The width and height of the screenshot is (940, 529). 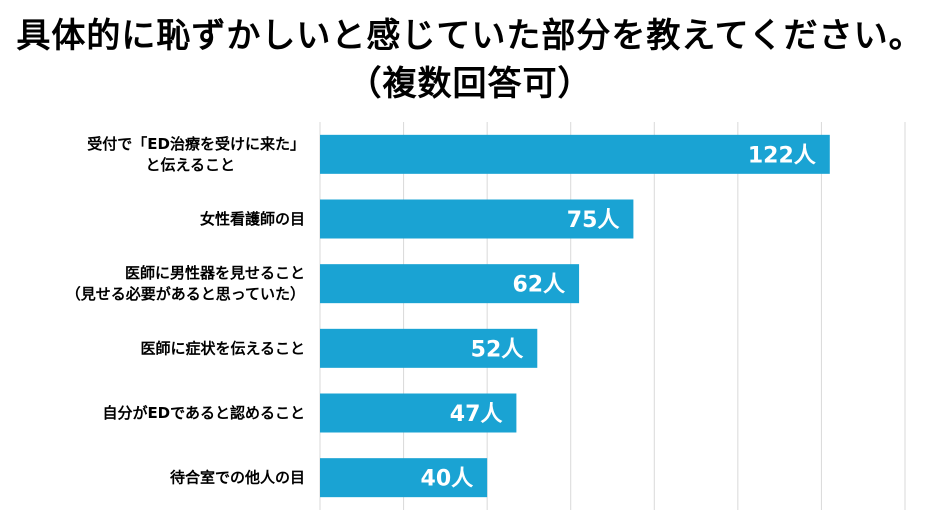 I want to click on data-label: 47人, so click(x=476, y=414).